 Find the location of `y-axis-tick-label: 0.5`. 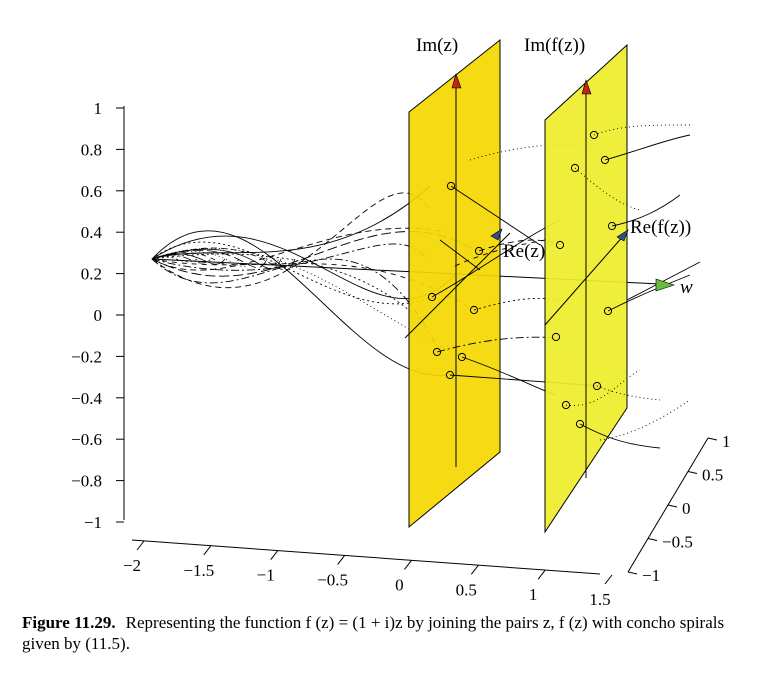

y-axis-tick-label: 0.5 is located at coordinates (712, 475).